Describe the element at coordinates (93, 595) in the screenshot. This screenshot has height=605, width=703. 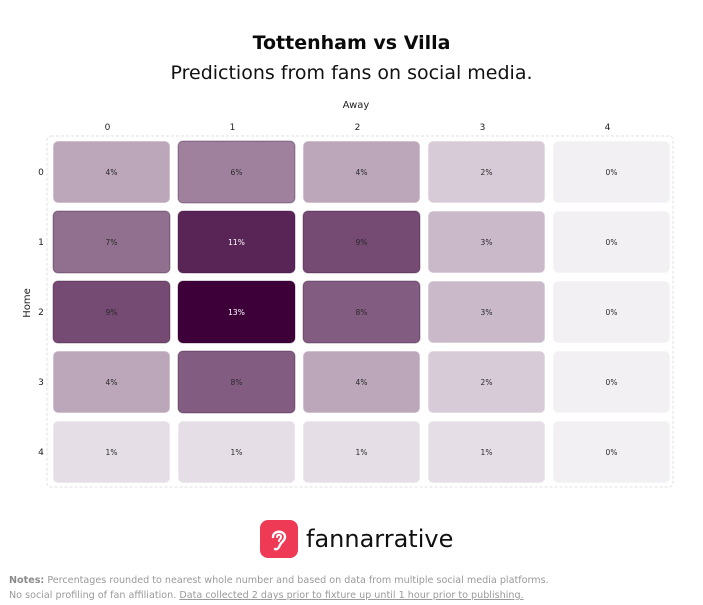
I see `notes-text-2: No social profiling of fan affiliation.` at that location.